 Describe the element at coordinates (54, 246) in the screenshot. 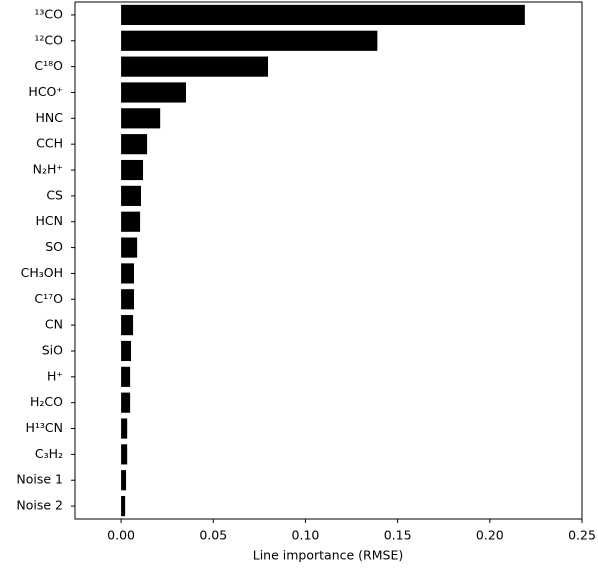

I see `y-tick-label: SO` at that location.